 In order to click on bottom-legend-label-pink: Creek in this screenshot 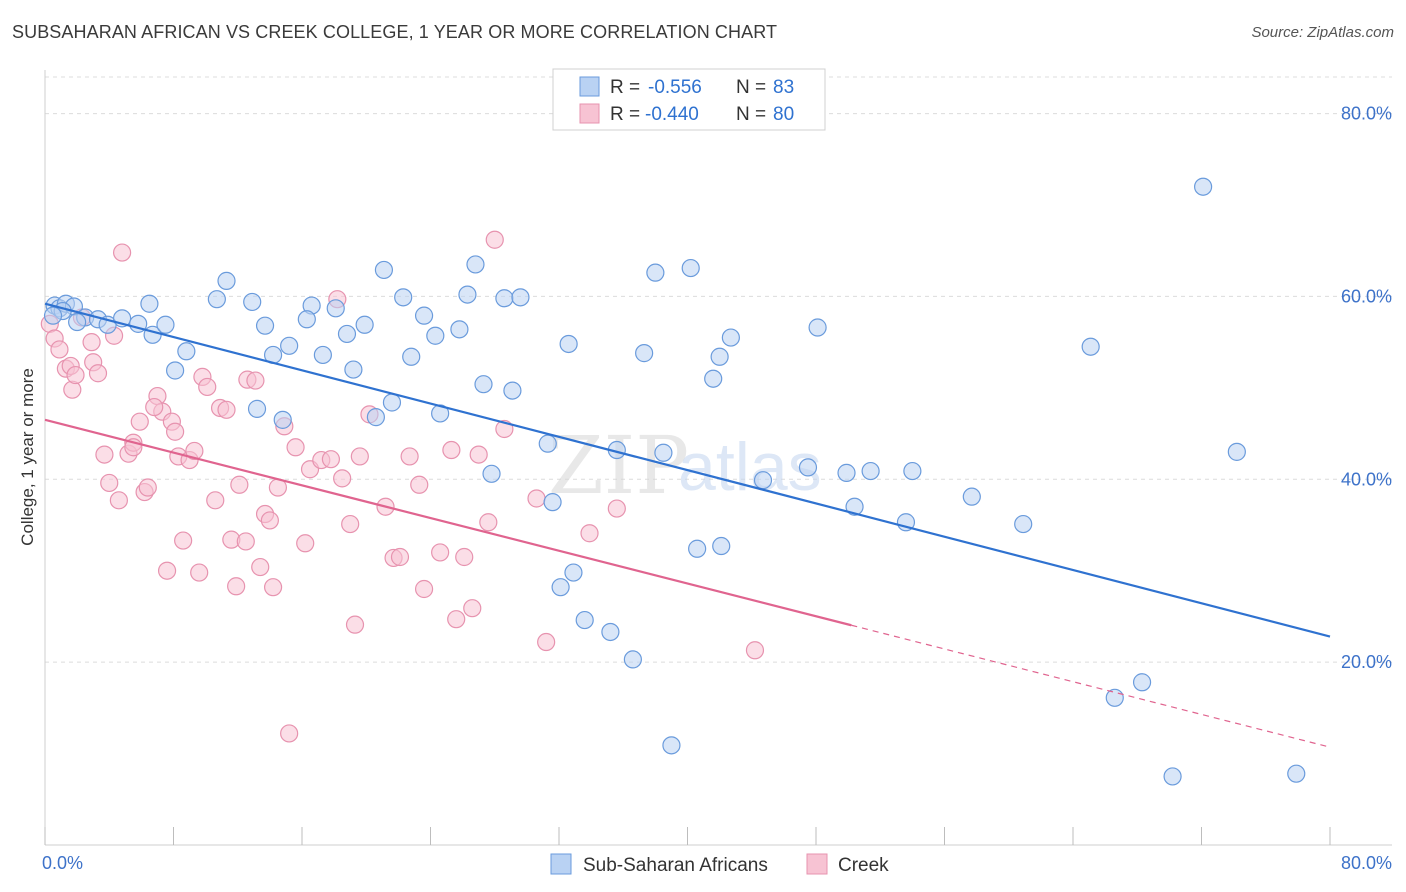, I will do `click(863, 865)`.